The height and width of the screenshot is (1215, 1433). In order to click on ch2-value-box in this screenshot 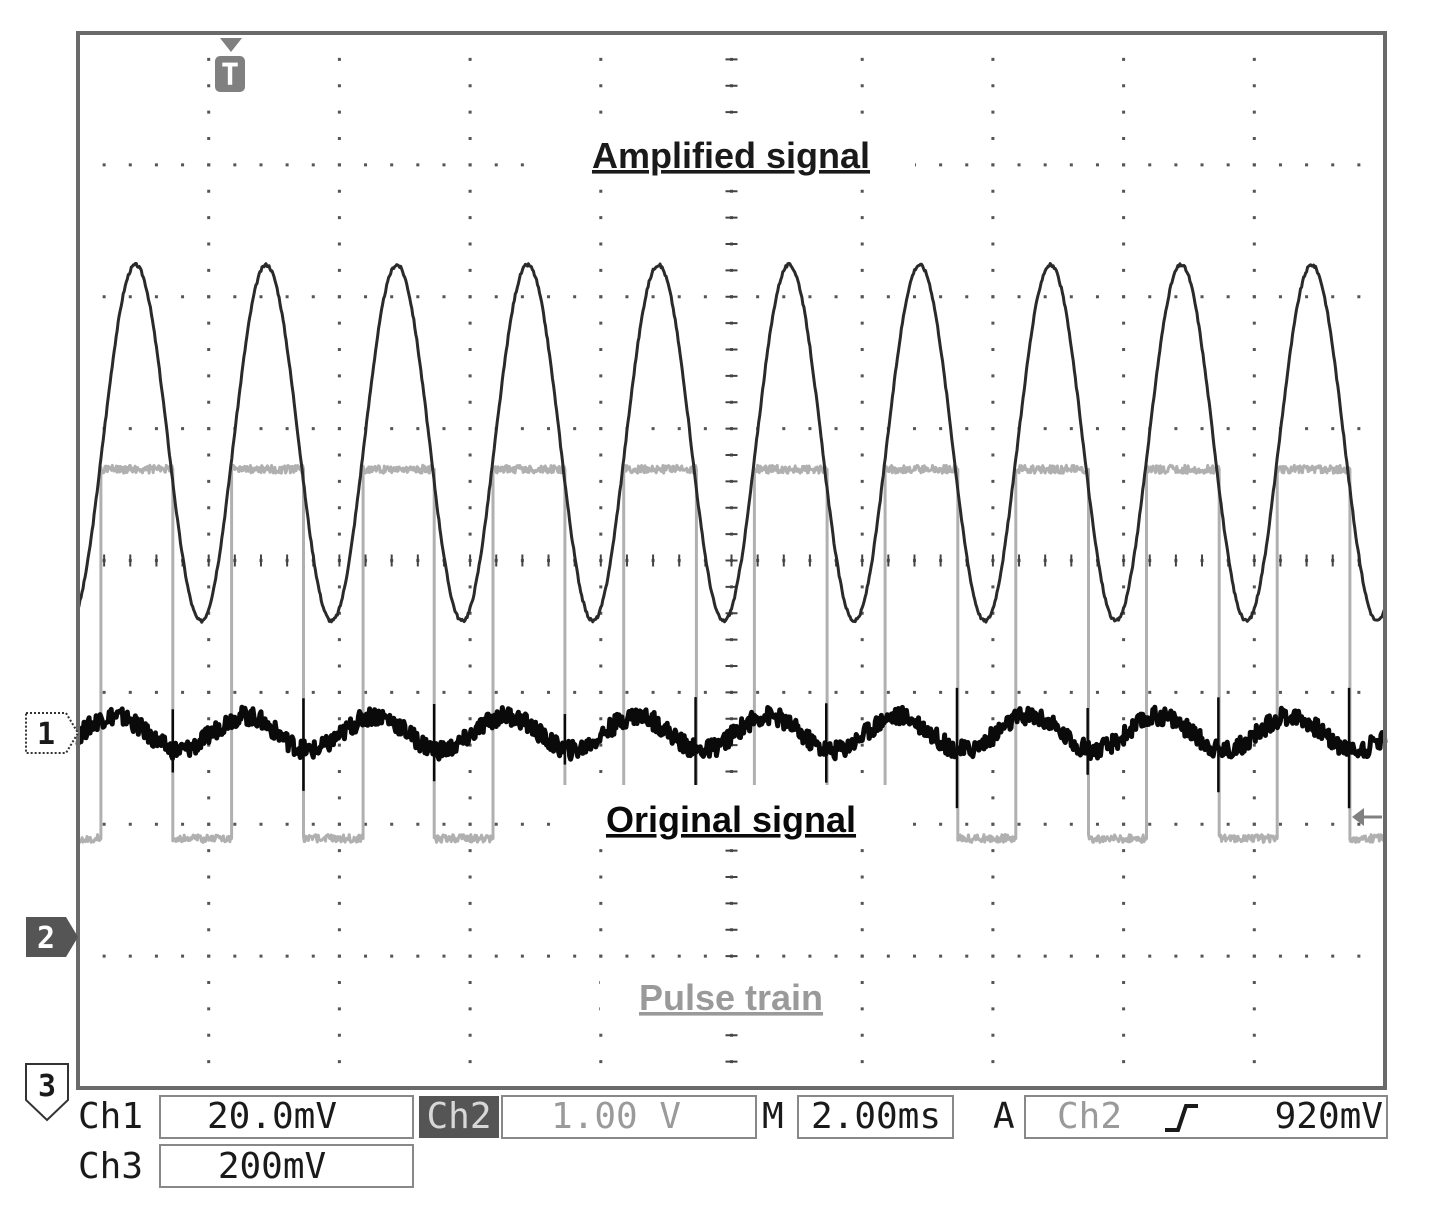, I will do `click(629, 1117)`.